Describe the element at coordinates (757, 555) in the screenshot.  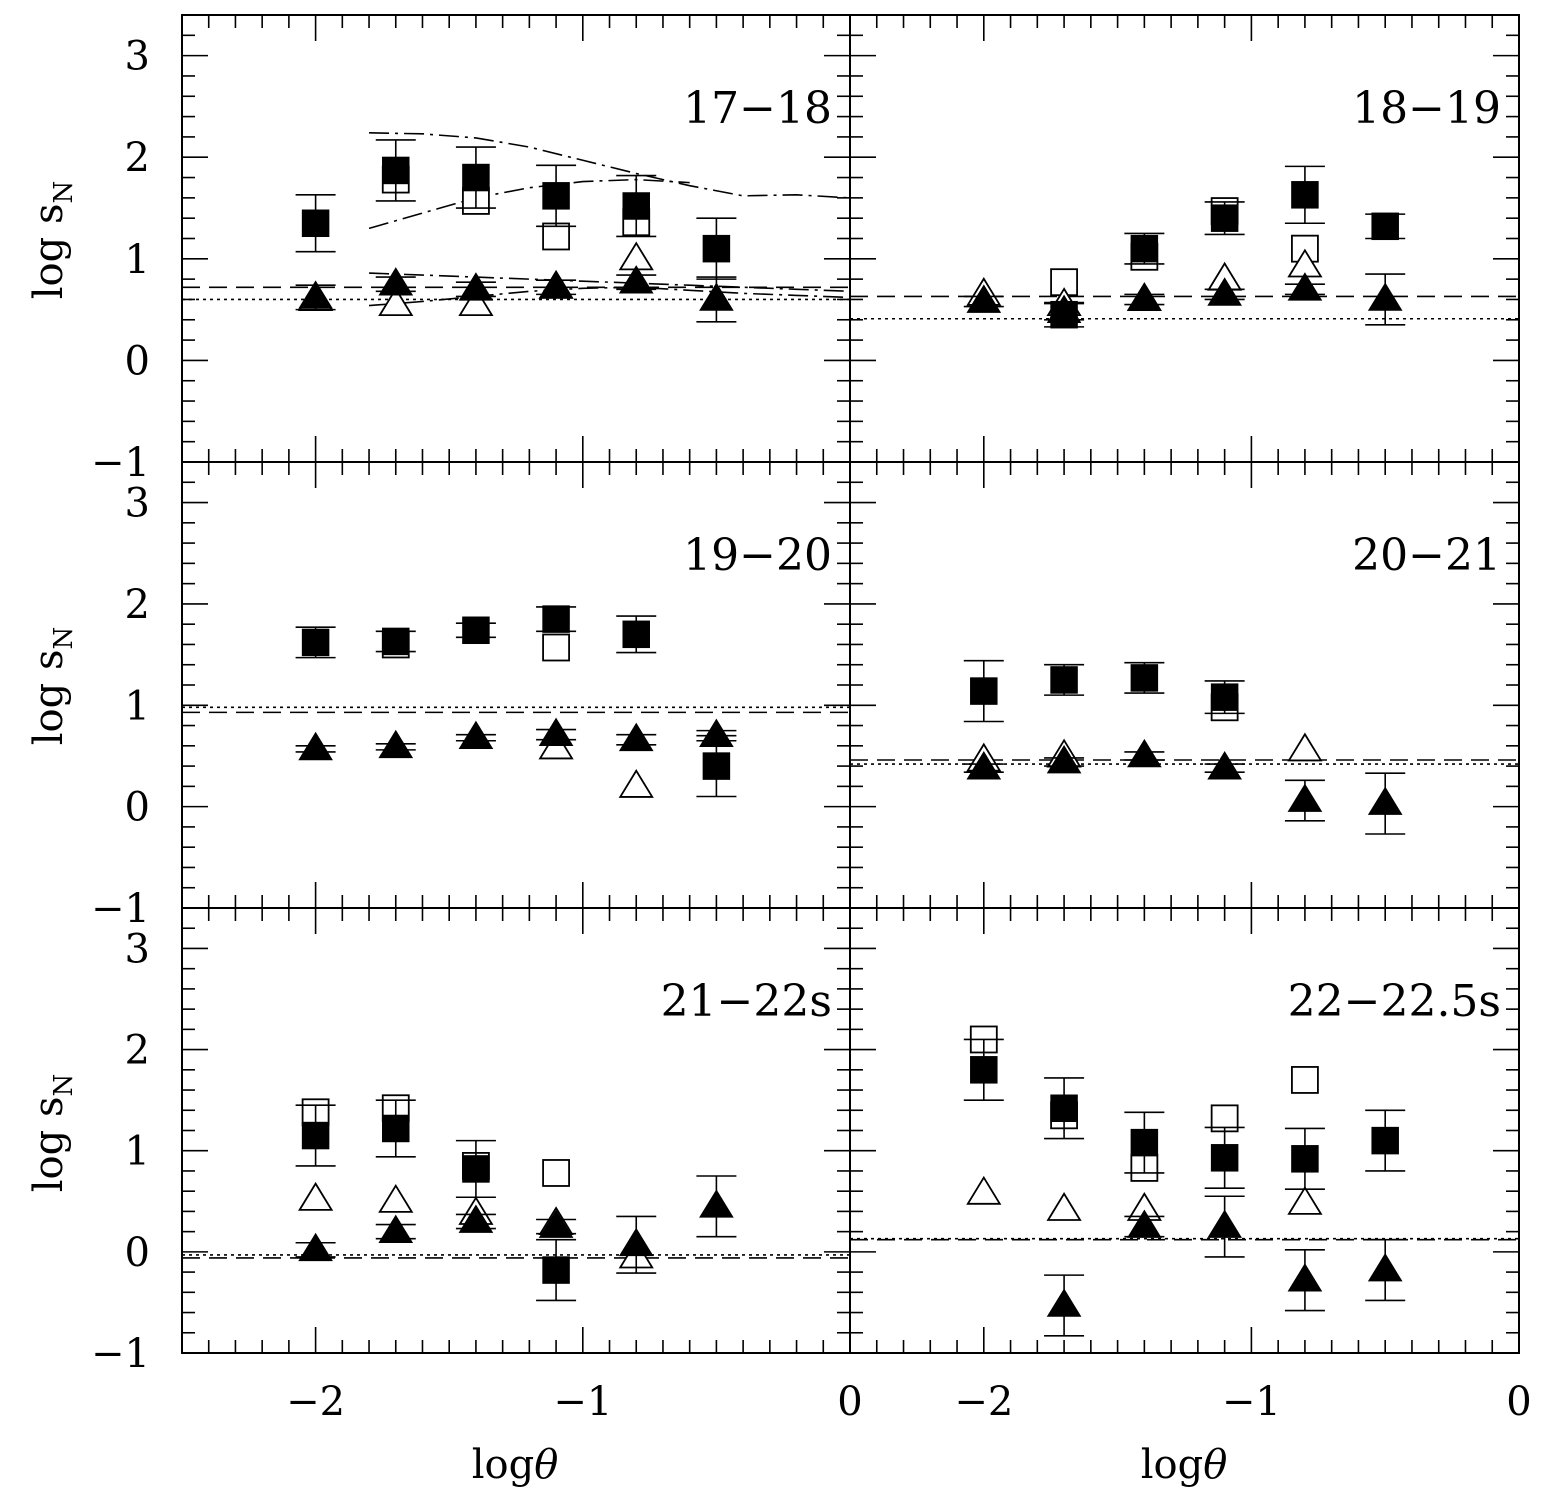
I see `panel-label: 19−20` at that location.